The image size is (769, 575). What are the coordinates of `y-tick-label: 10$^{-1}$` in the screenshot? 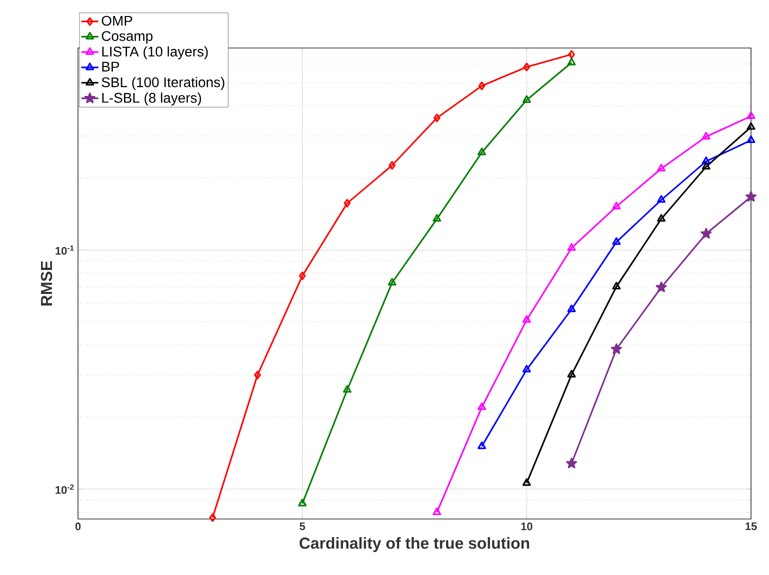 It's located at (65, 250).